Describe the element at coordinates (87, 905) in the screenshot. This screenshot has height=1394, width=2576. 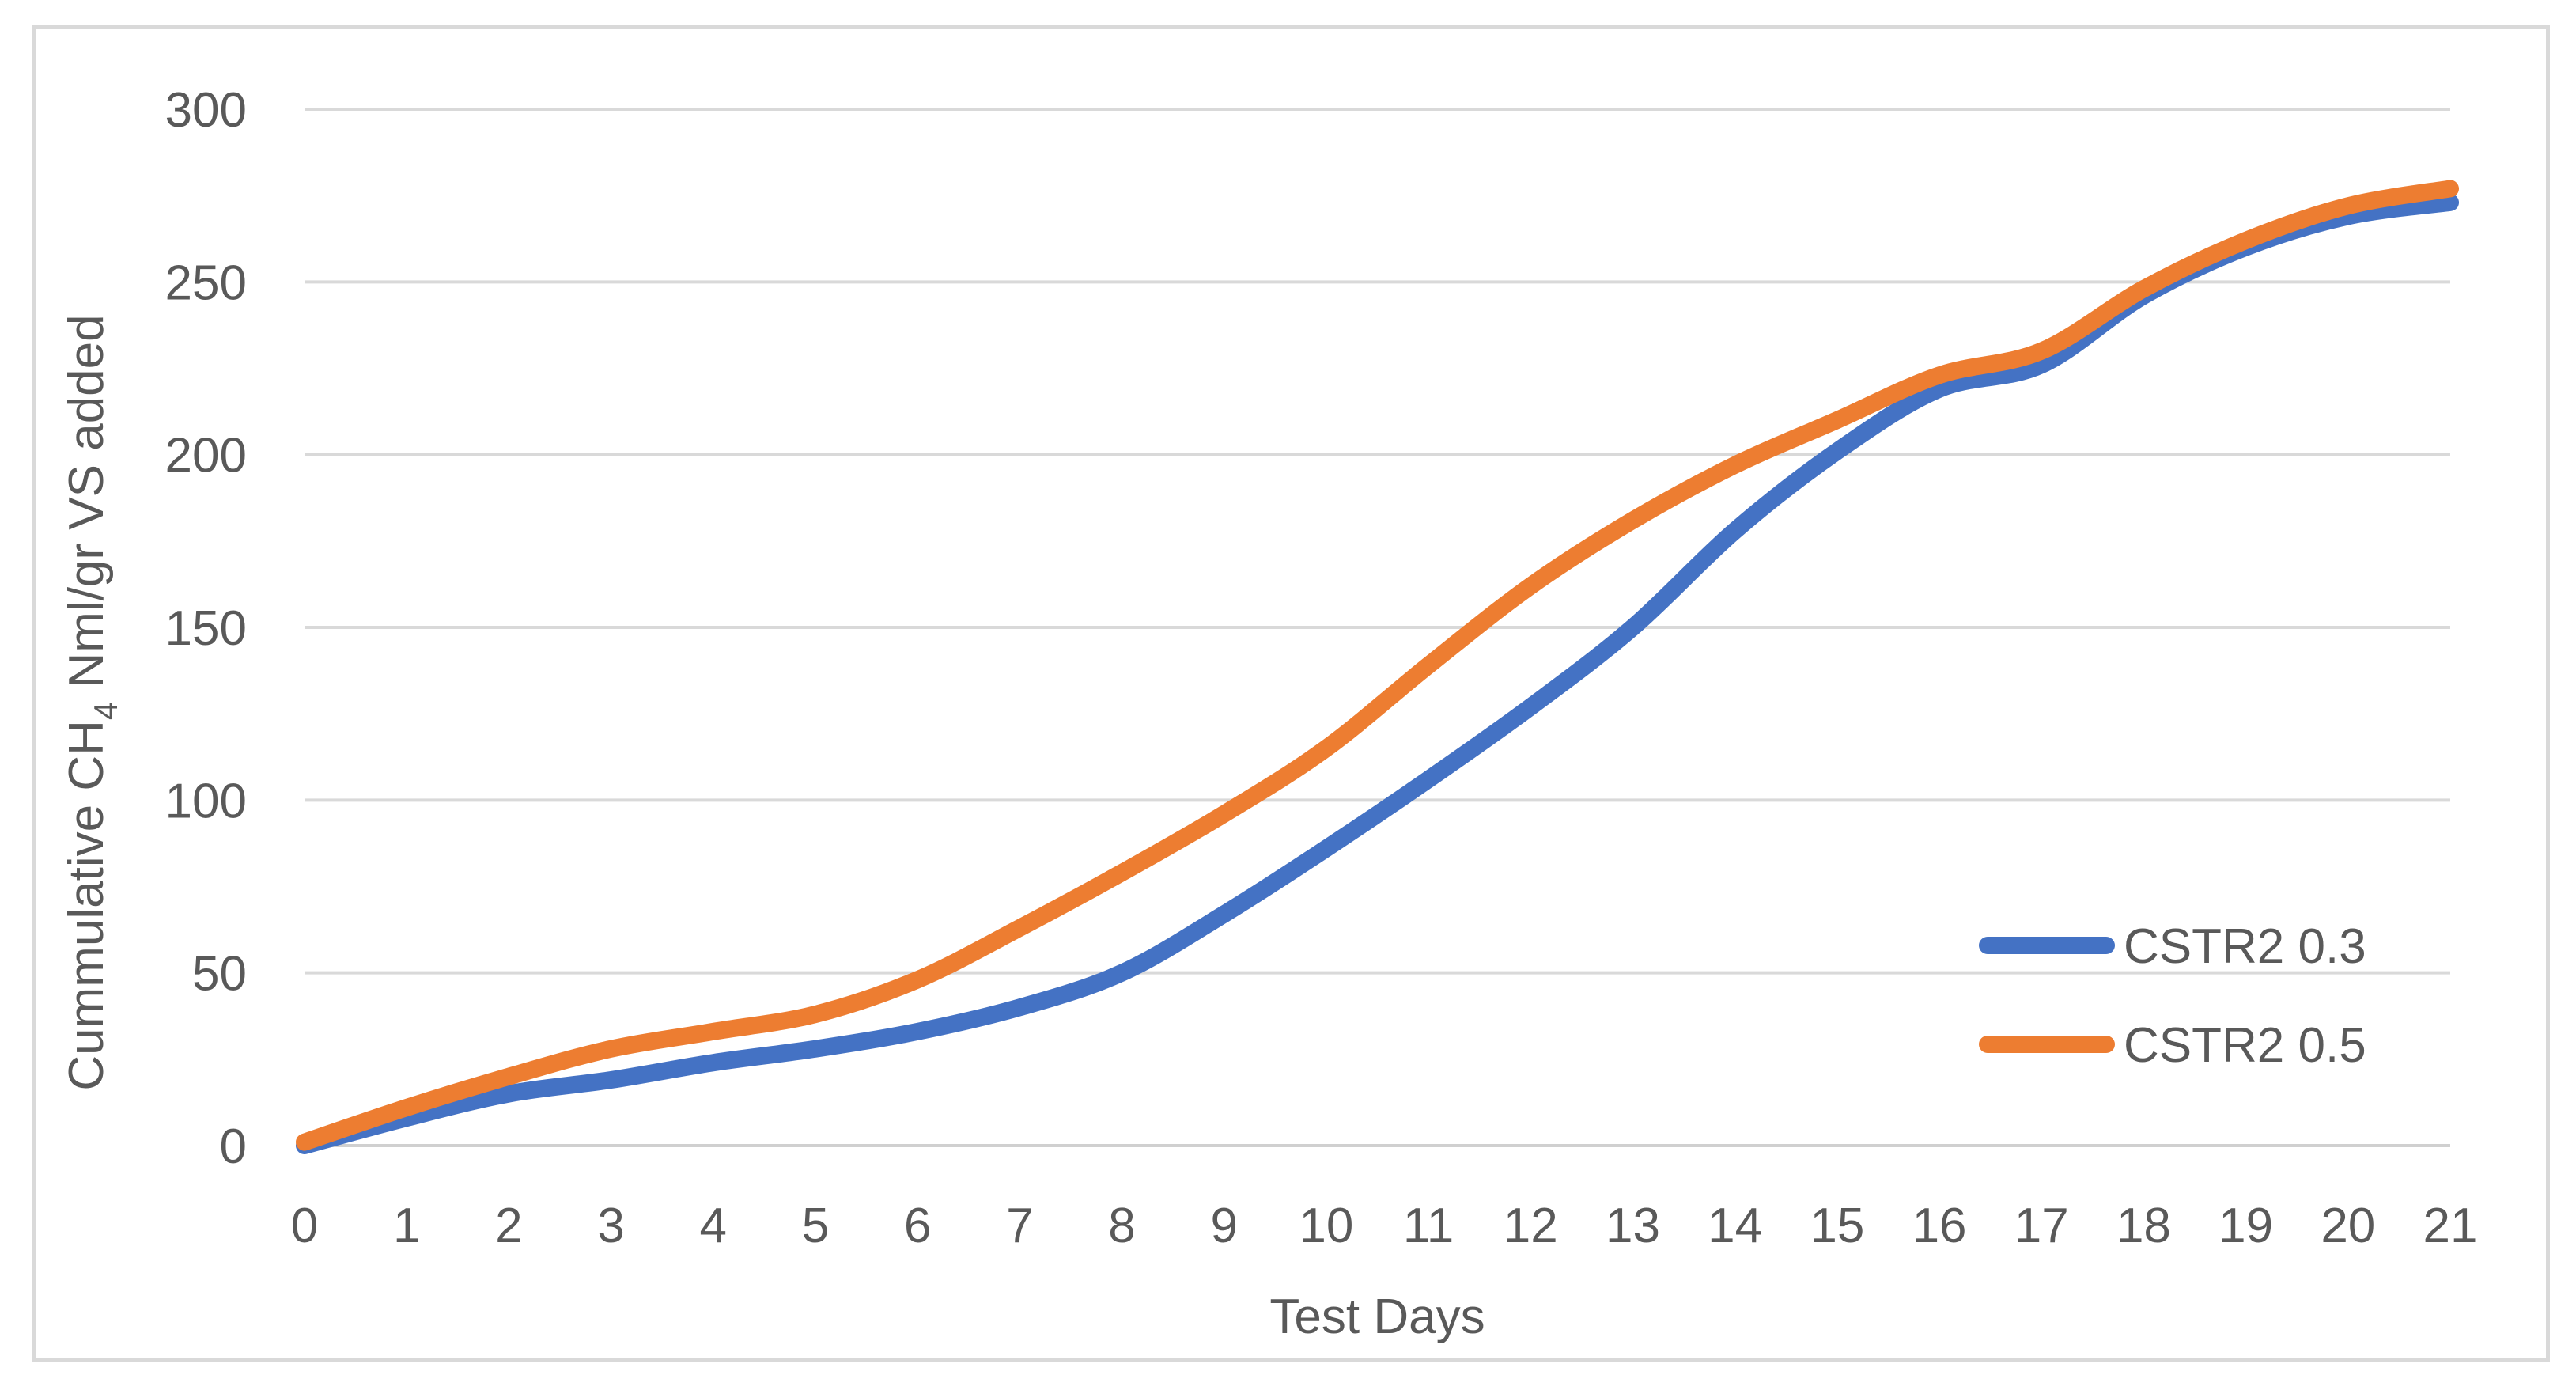
I see `y-axis-title-prefix: Cummulative CH` at that location.